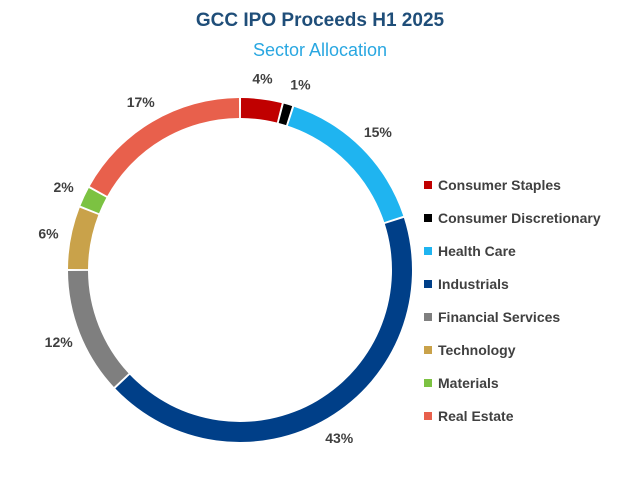  I want to click on legend-item-financial-services: Financial Services, so click(512, 316).